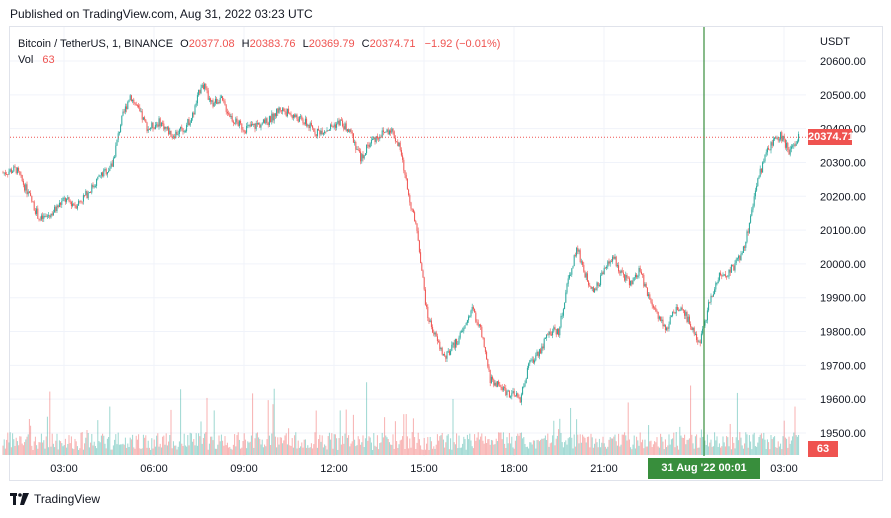  I want to click on x-tick-label: 18:00, so click(514, 469).